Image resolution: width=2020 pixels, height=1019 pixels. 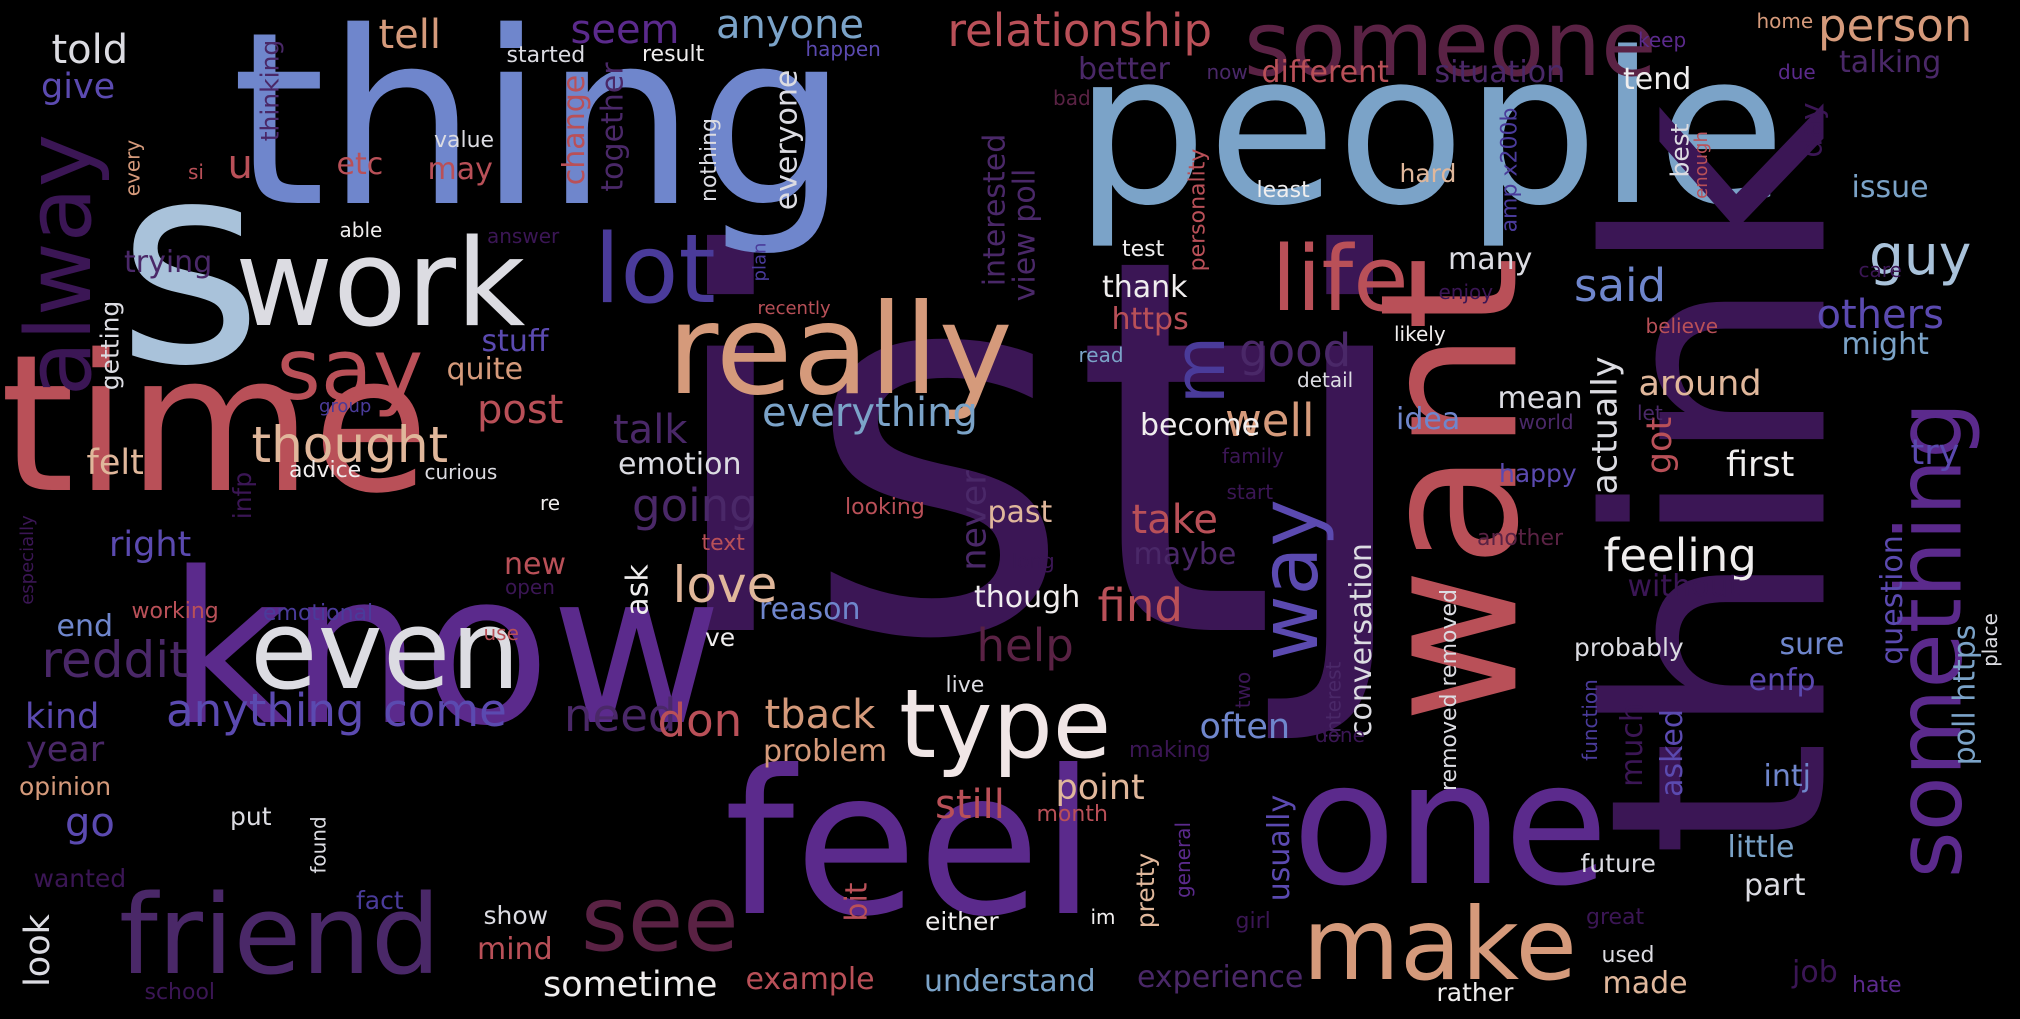 I want to click on word-done: done, so click(x=1340, y=735).